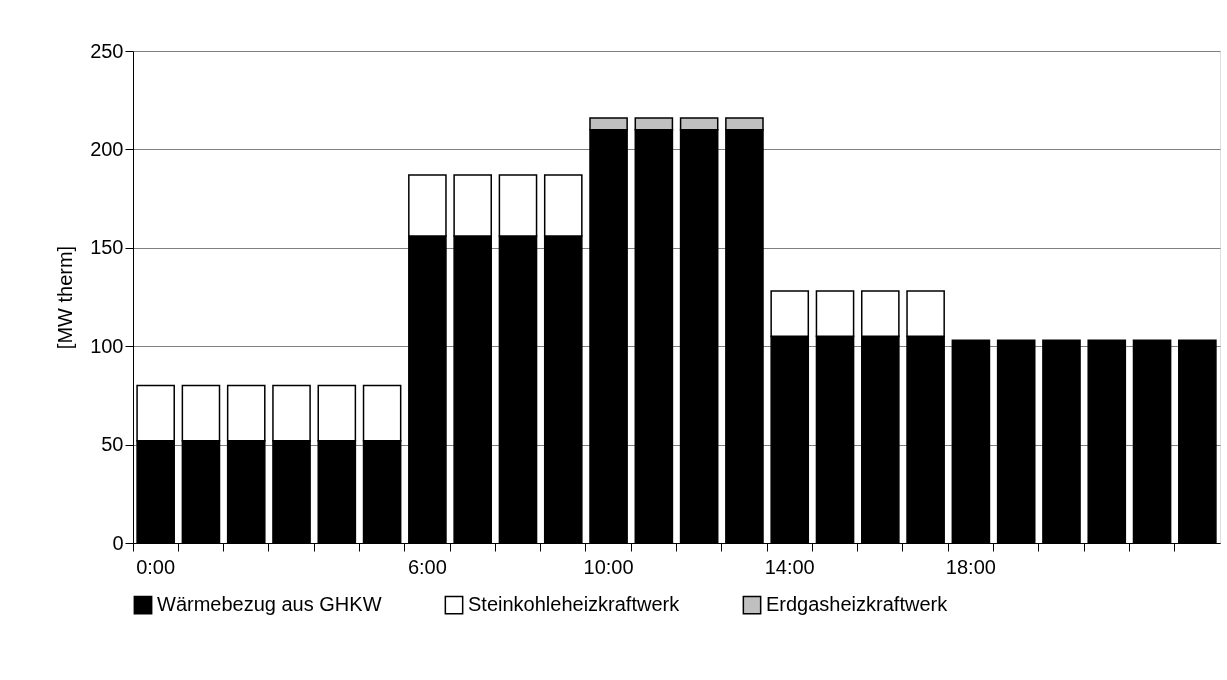  What do you see at coordinates (107, 50) in the screenshot?
I see `y-tick-label: 250` at bounding box center [107, 50].